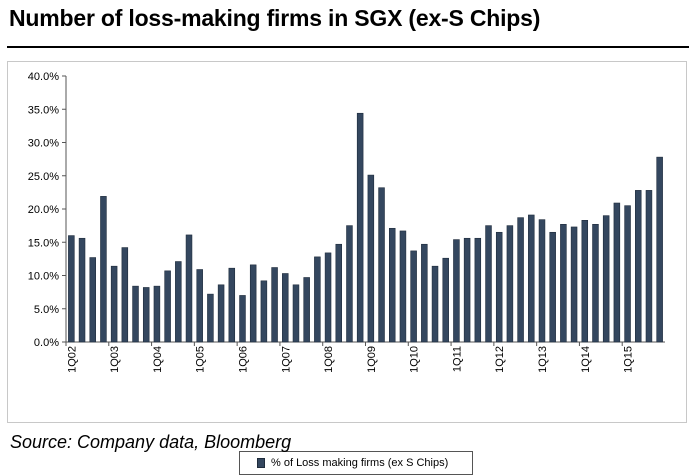  I want to click on y-tick-label: 20.0%, so click(43, 210).